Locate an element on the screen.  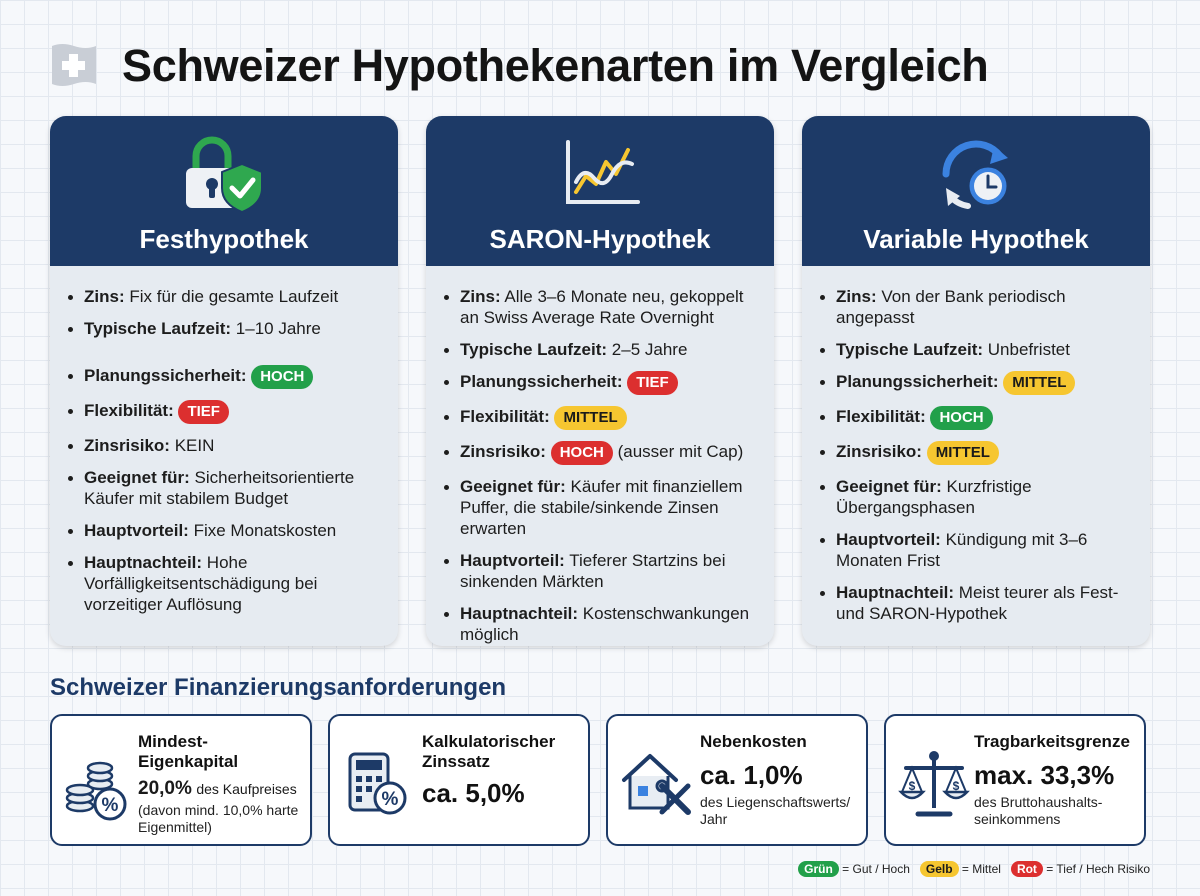
risiko-item: Zinsrisiko: MITTEL is located at coordinates (976, 453).